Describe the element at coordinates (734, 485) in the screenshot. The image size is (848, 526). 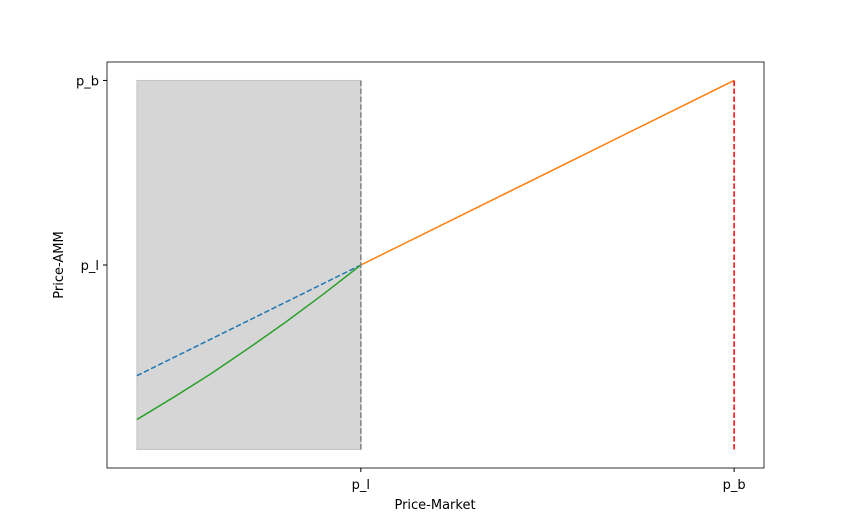
I see `x-tick-label: p_b` at that location.